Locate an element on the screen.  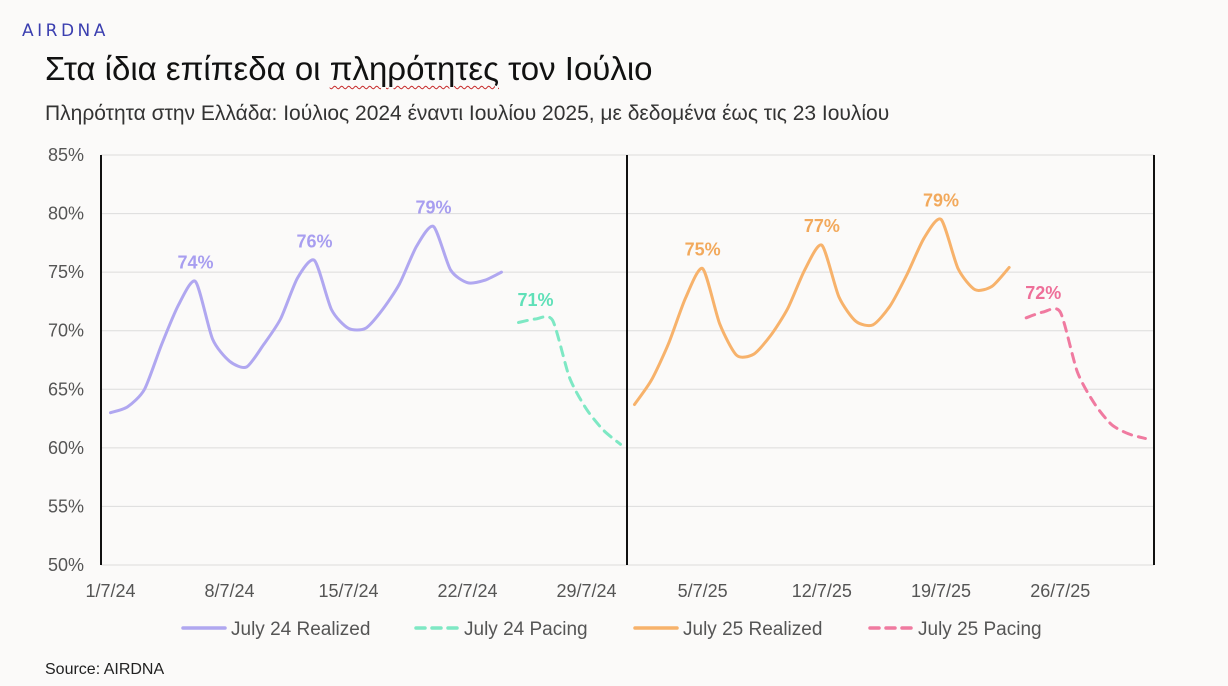
data-labels: 74% 76% 79% 71% 75% 77% 79% 72% is located at coordinates (619, 250).